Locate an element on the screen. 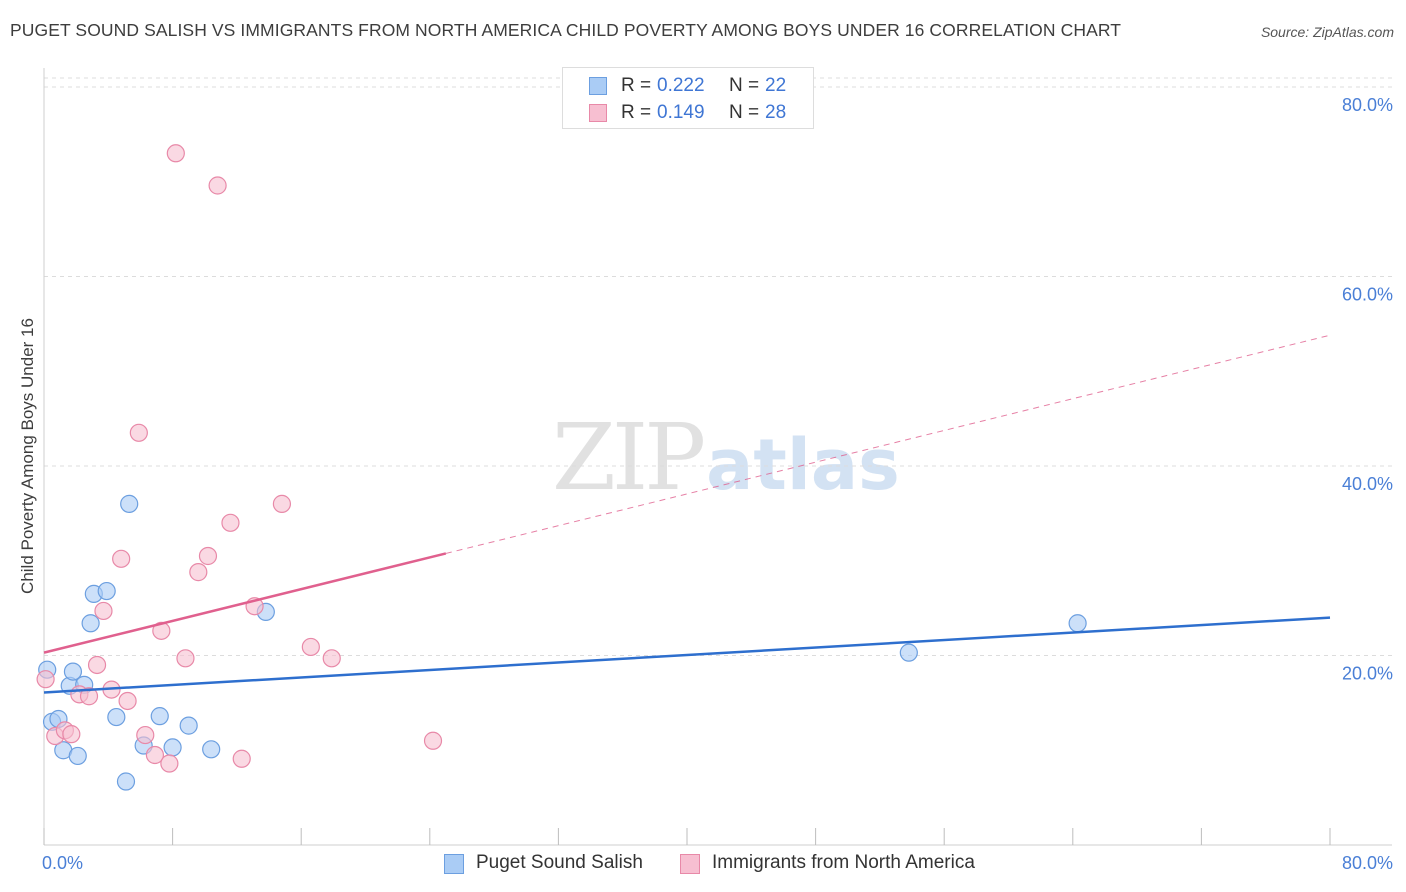 Image resolution: width=1406 pixels, height=892 pixels. source-credit: Source: ZipAtlas.com is located at coordinates (1327, 32).